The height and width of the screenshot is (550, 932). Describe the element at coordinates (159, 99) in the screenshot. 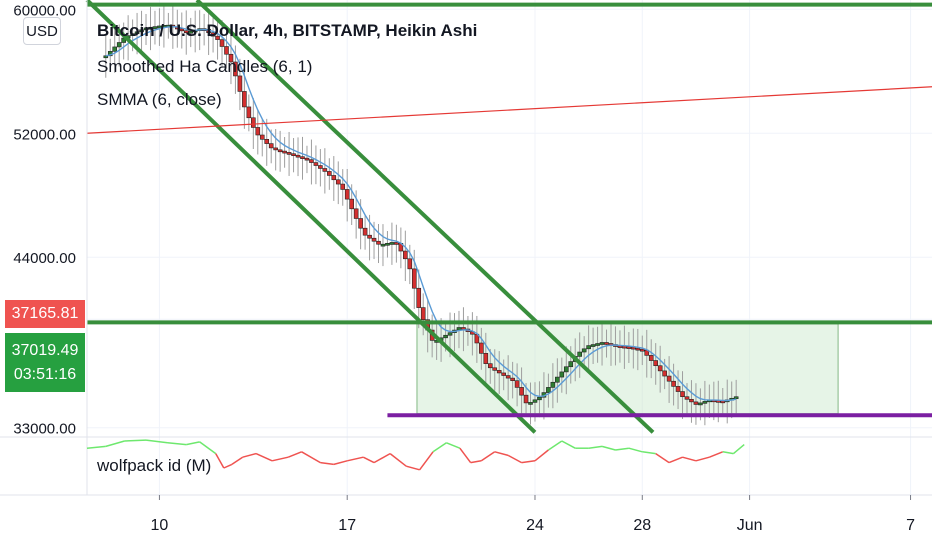

I see `indicator-smma: SMMA (6, close)` at that location.